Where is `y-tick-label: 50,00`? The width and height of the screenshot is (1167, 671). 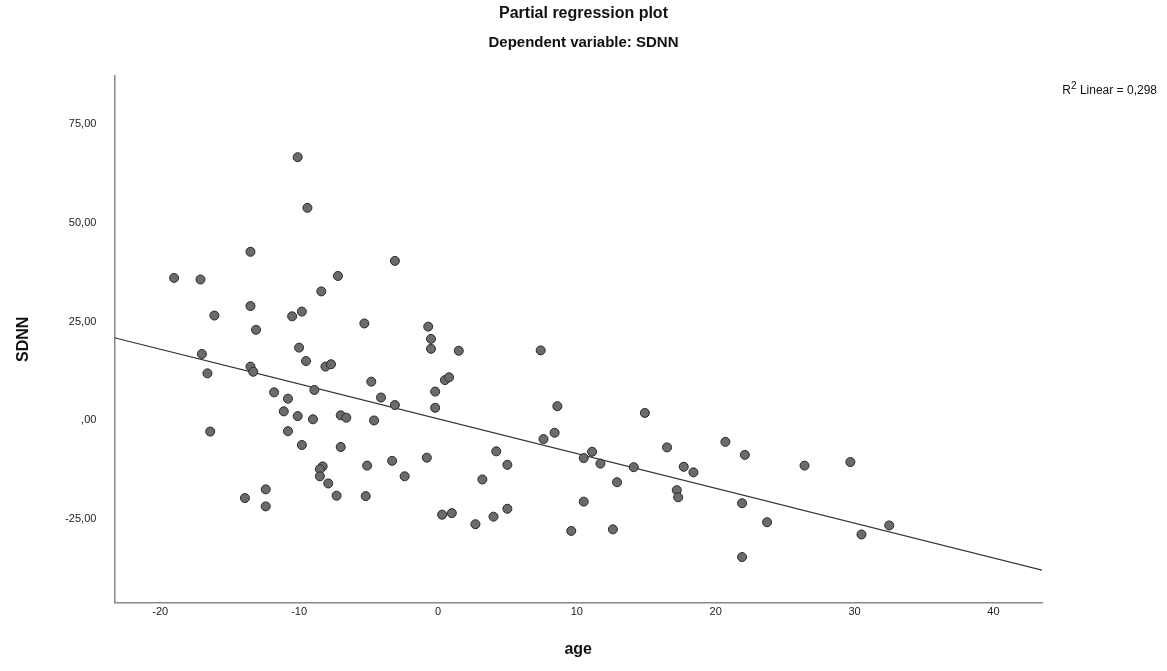 y-tick-label: 50,00 is located at coordinates (82, 221).